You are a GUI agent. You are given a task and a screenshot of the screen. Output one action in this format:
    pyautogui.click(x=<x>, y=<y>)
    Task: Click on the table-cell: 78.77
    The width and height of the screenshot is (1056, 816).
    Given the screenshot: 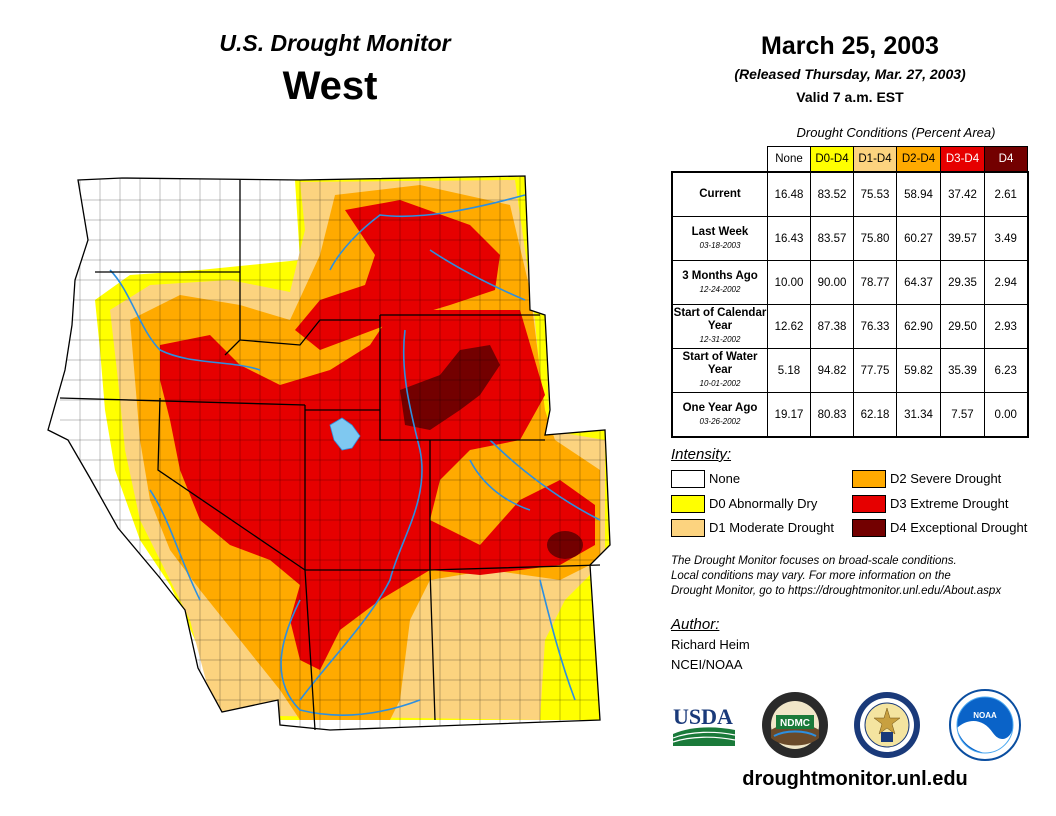 What is the action you would take?
    pyautogui.click(x=875, y=282)
    